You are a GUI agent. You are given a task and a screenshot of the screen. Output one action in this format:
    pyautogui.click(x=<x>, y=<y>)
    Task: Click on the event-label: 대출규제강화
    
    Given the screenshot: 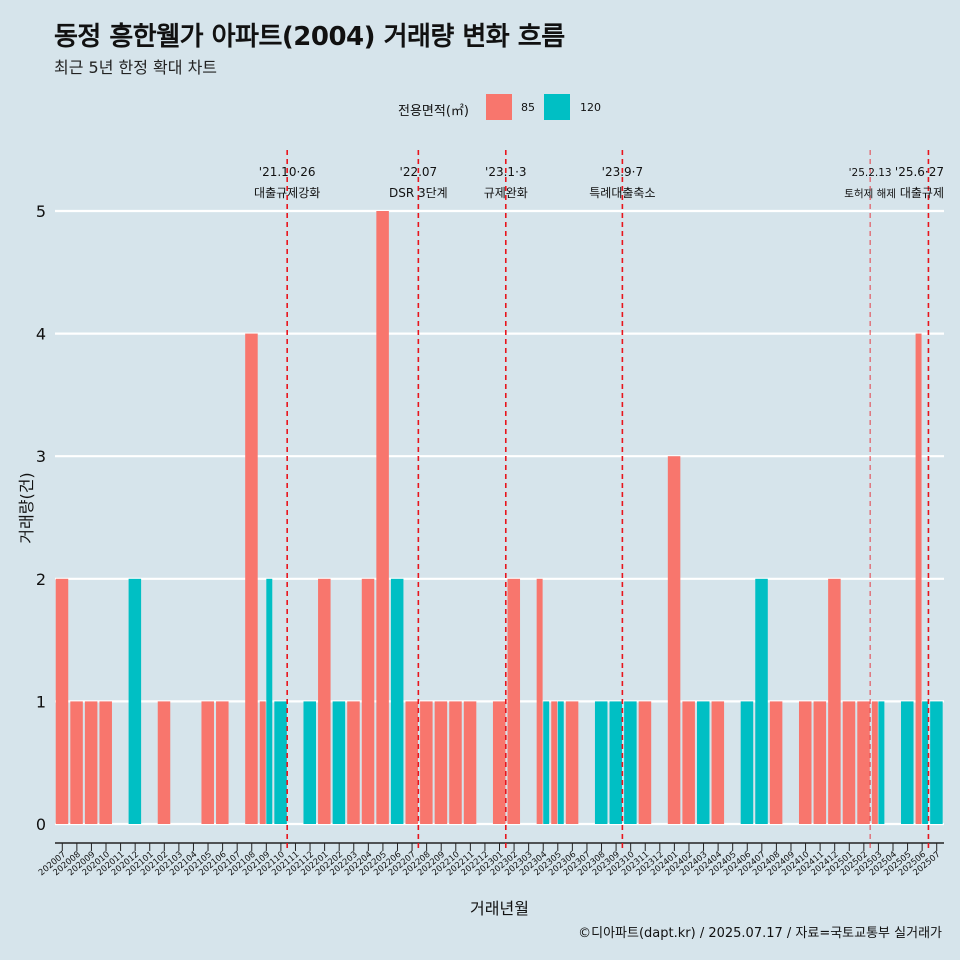 What is the action you would take?
    pyautogui.click(x=287, y=193)
    